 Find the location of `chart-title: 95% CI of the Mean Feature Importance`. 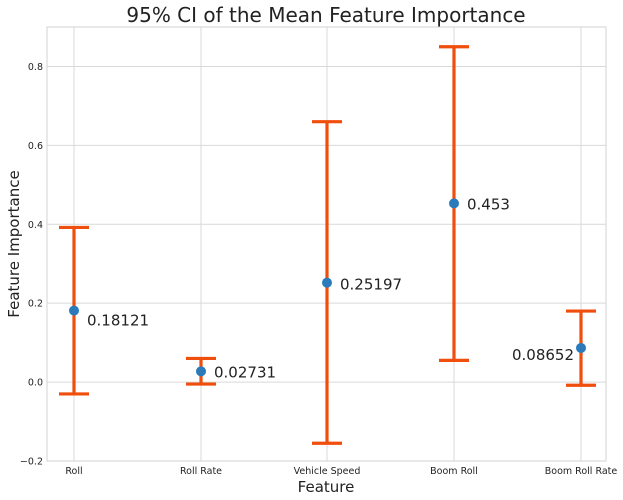

chart-title: 95% CI of the Mean Feature Importance is located at coordinates (325, 15).